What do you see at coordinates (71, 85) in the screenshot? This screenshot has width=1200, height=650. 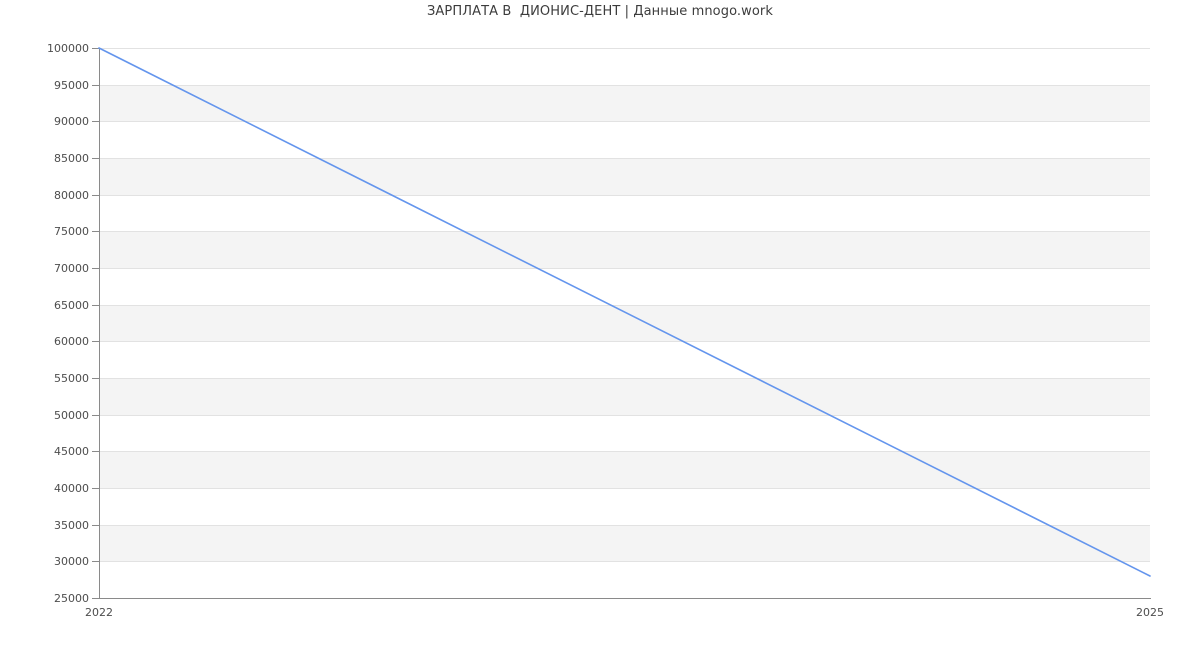 I see `y-tick-label: 95000` at bounding box center [71, 85].